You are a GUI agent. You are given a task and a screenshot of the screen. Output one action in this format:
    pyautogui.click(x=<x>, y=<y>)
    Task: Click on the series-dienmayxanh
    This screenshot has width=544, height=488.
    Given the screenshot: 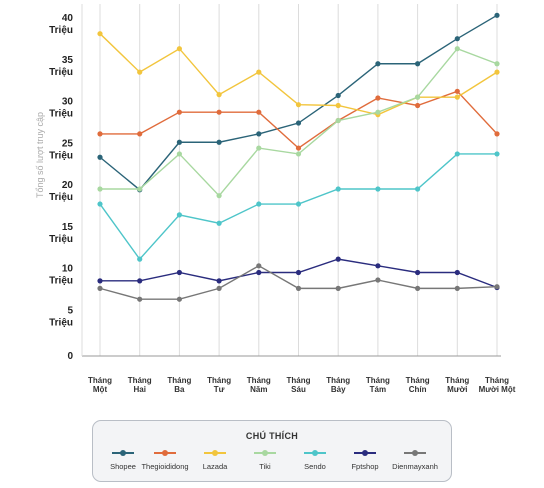 What is the action you would take?
    pyautogui.click(x=298, y=282)
    